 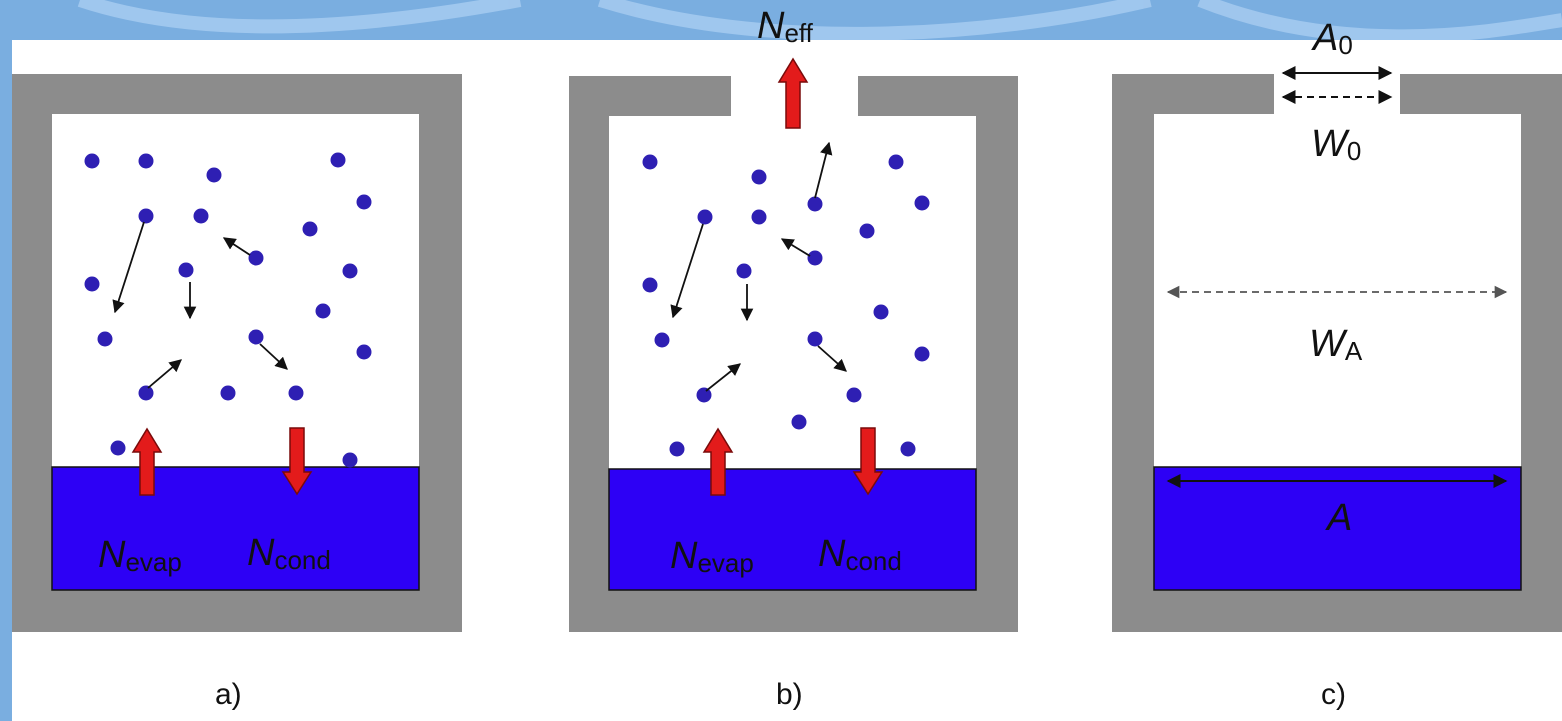 What do you see at coordinates (228, 694) in the screenshot?
I see `caption-a: a)` at bounding box center [228, 694].